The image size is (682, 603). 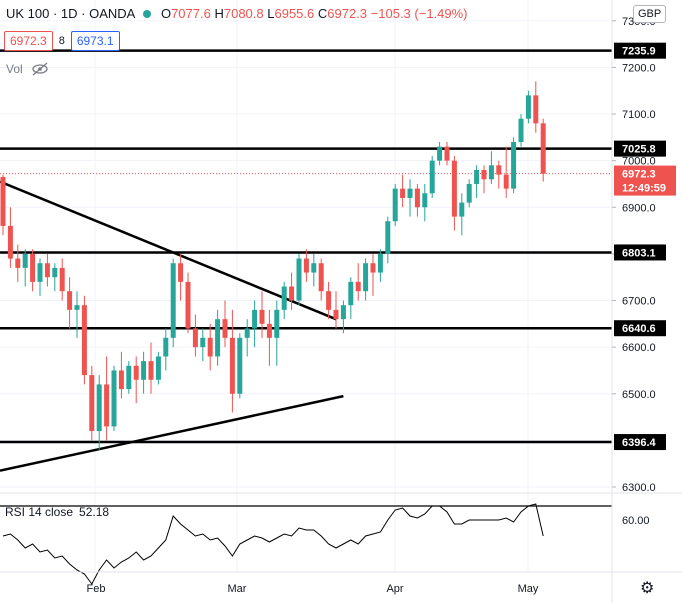 I want to click on level-price-label: 6396.4, so click(x=639, y=443).